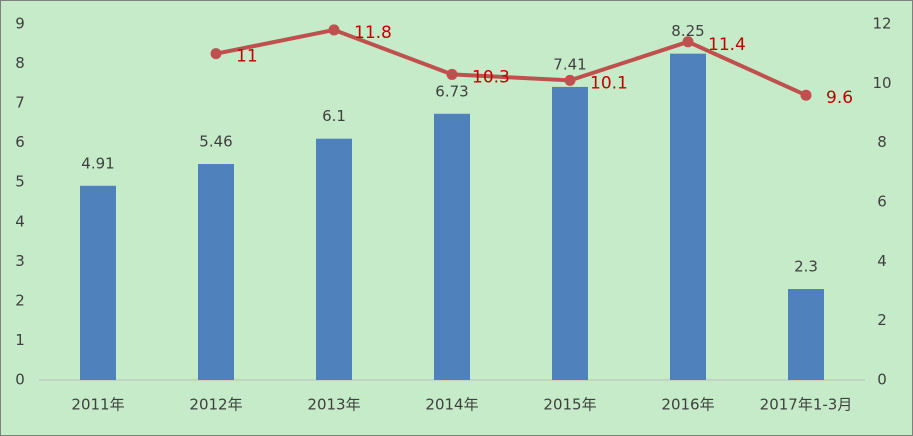  I want to click on y2-tick-label: 2, so click(882, 320).